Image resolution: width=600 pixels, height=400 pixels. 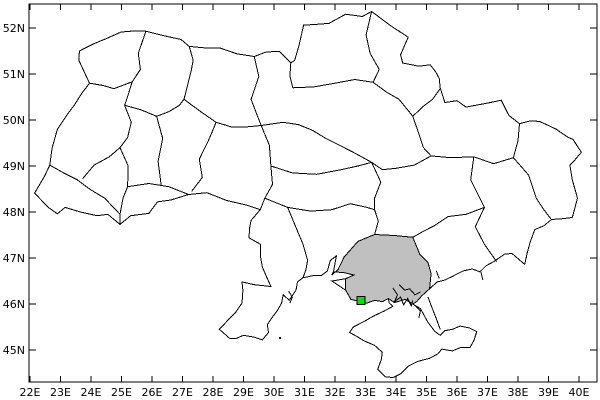 What do you see at coordinates (182, 392) in the screenshot?
I see `x-tick-label: 27E` at bounding box center [182, 392].